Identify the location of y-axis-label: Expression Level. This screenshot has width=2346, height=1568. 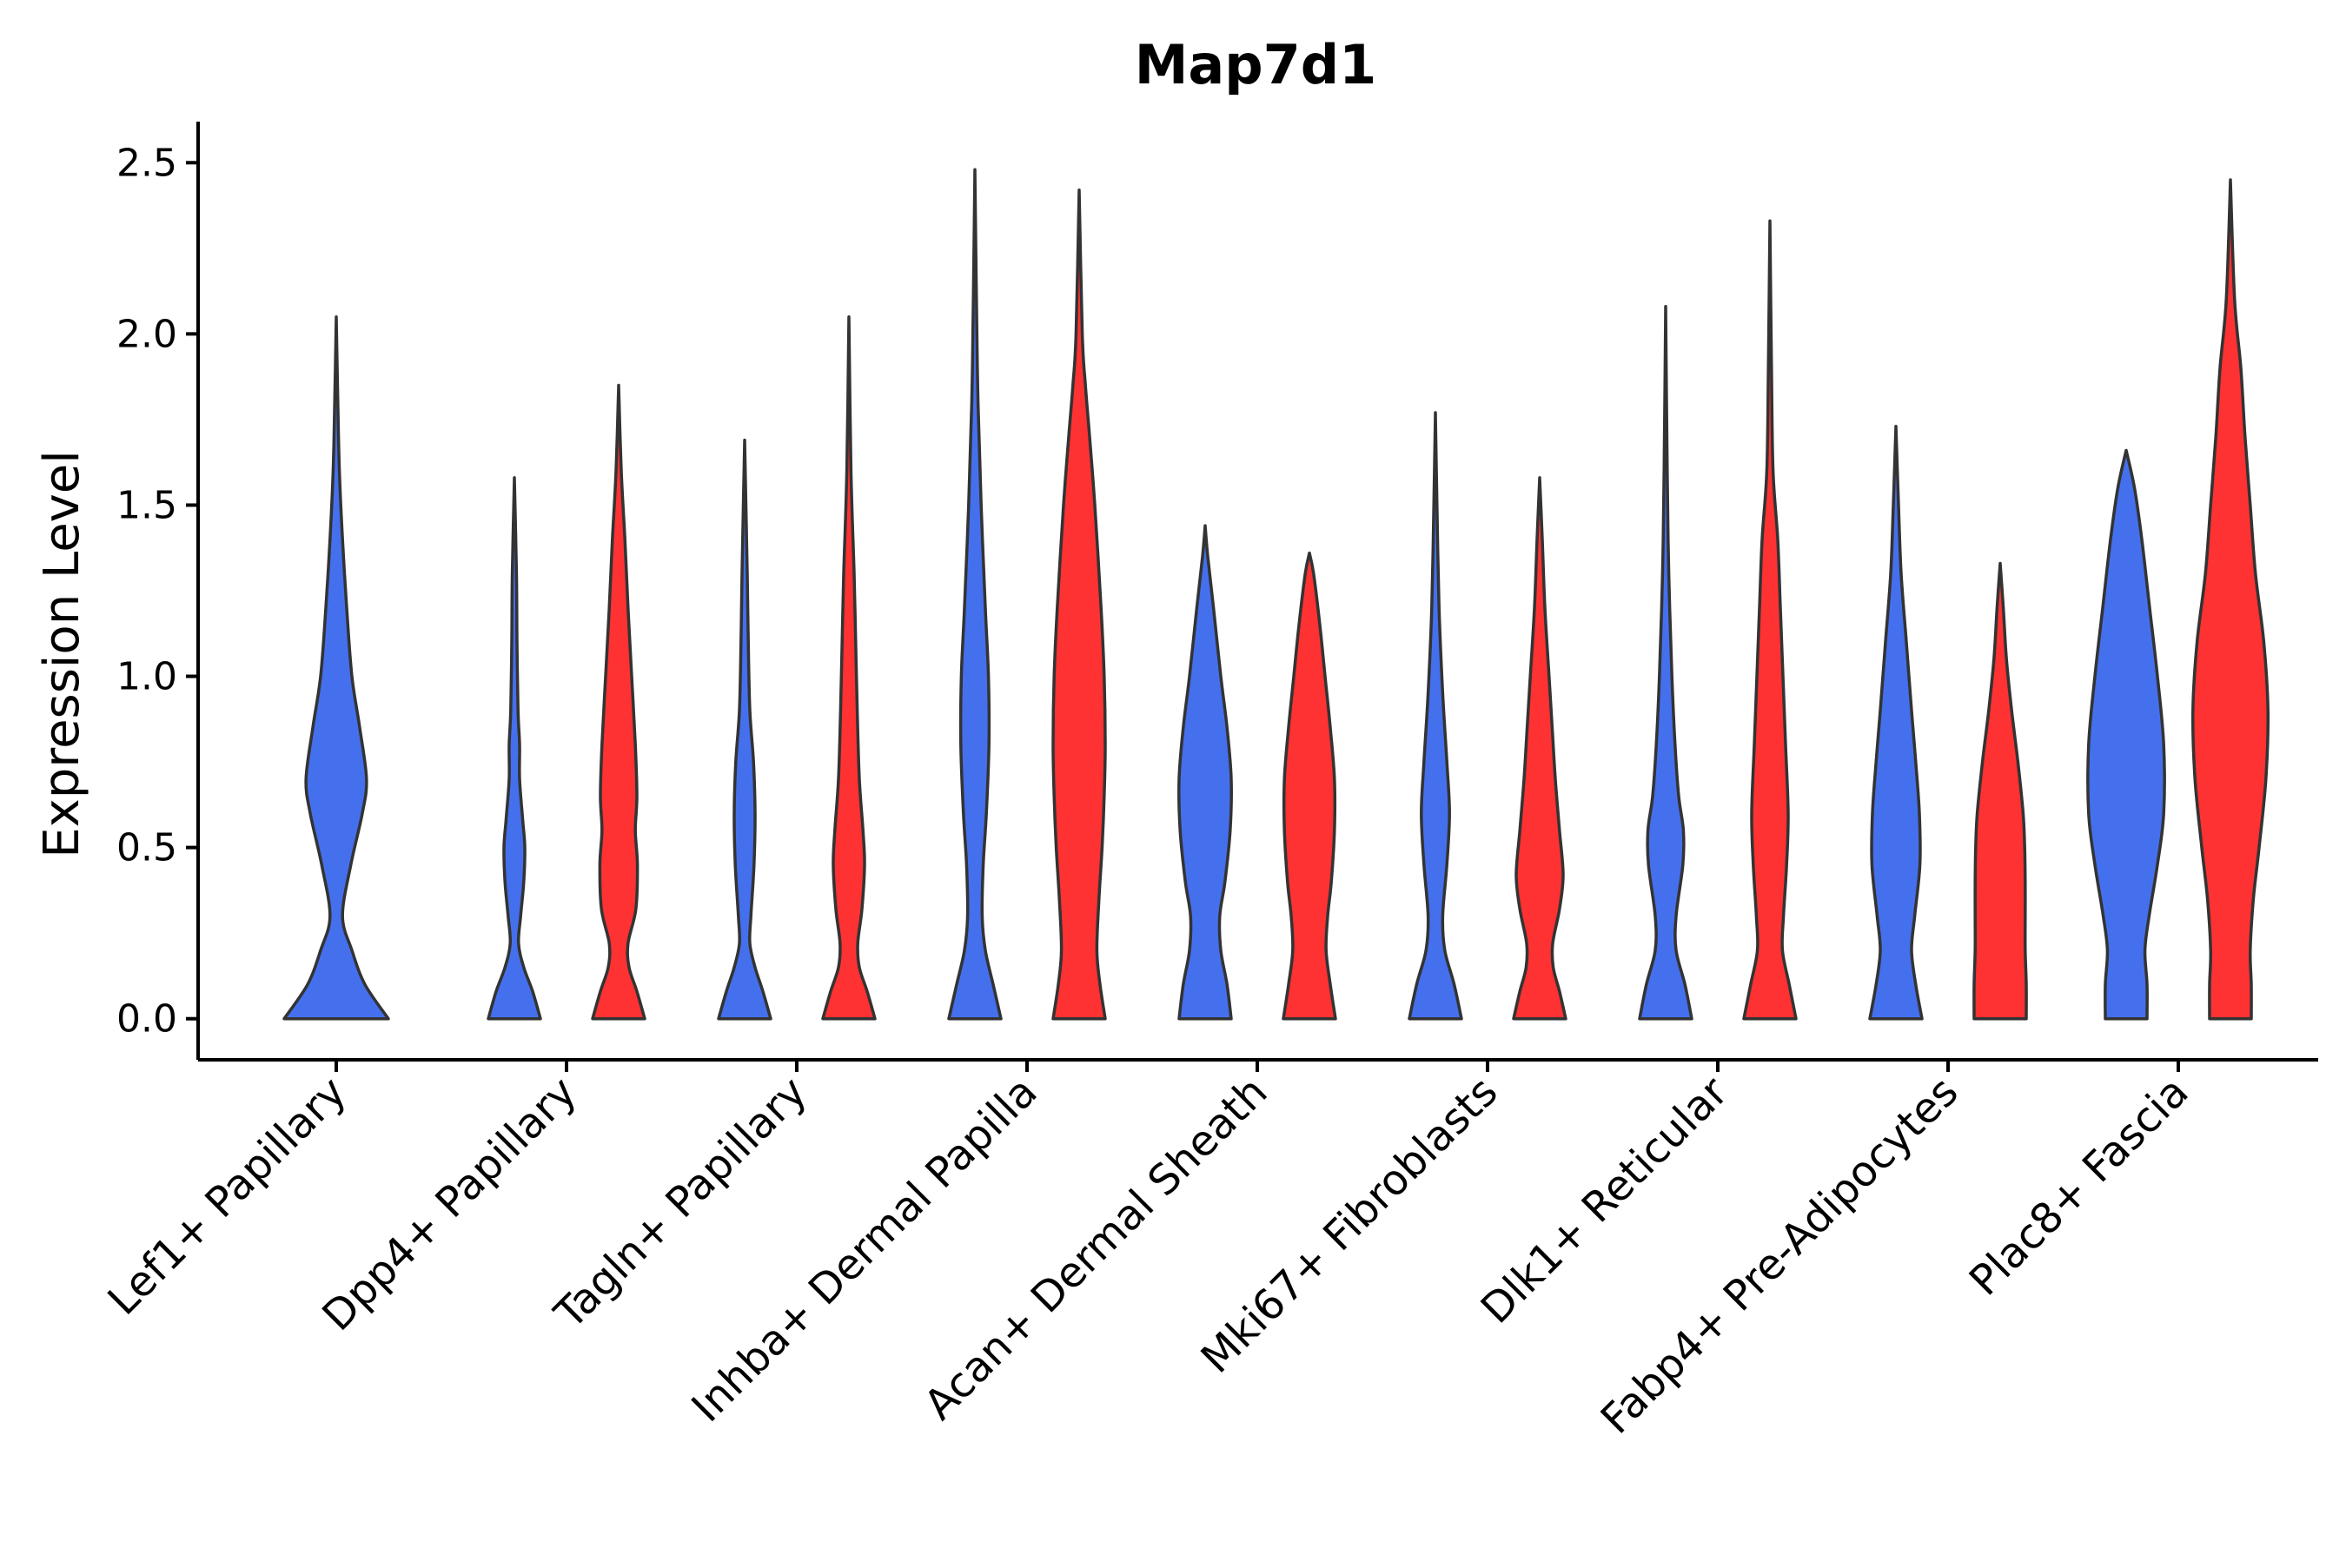
(62, 654).